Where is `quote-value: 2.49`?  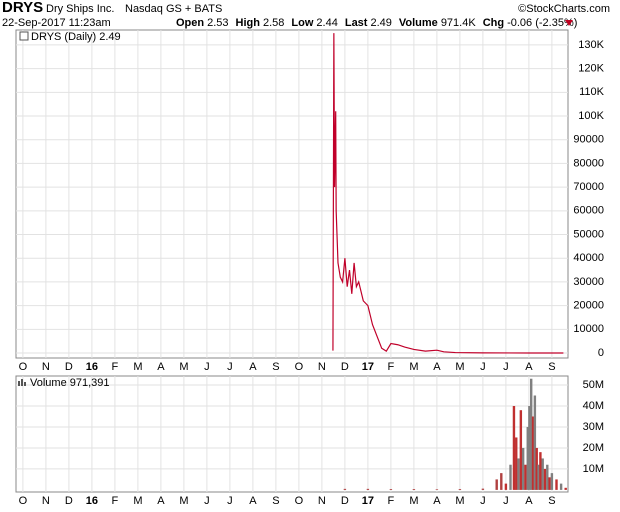
quote-value: 2.49 is located at coordinates (380, 23).